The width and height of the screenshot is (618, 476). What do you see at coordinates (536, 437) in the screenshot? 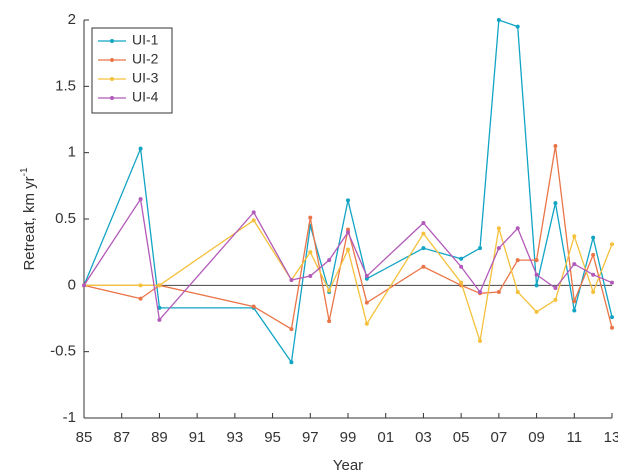
I see `x-tick-label: 09` at bounding box center [536, 437].